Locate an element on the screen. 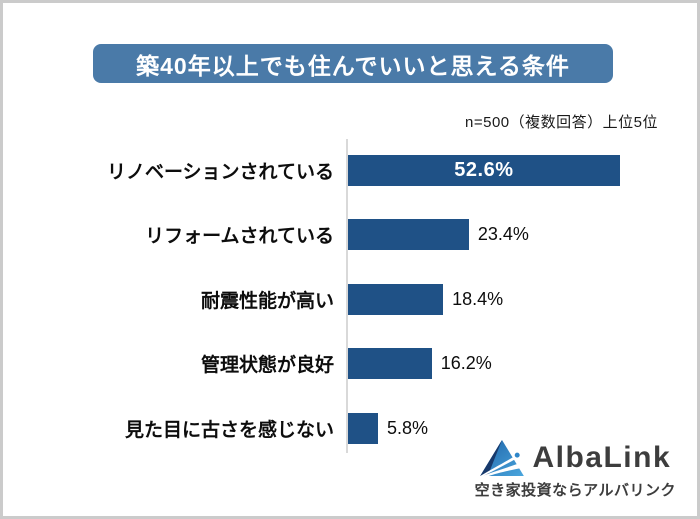 Image resolution: width=700 pixels, height=519 pixels. chart-row: 耐震性能が高い 18.4% is located at coordinates (350, 299).